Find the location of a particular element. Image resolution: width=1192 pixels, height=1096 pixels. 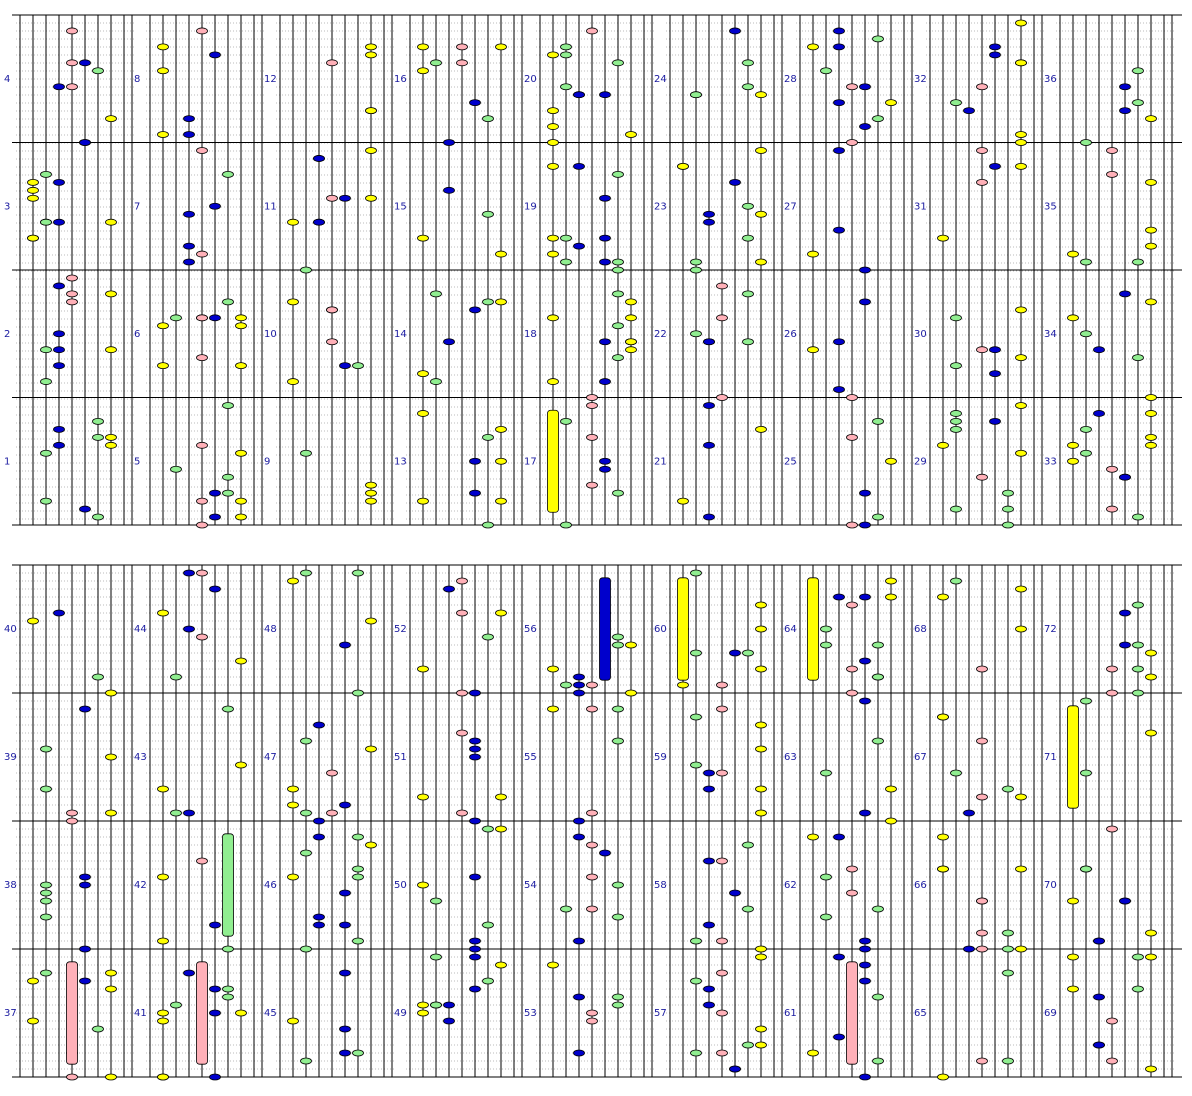

measure-number: 31 is located at coordinates (920, 206).